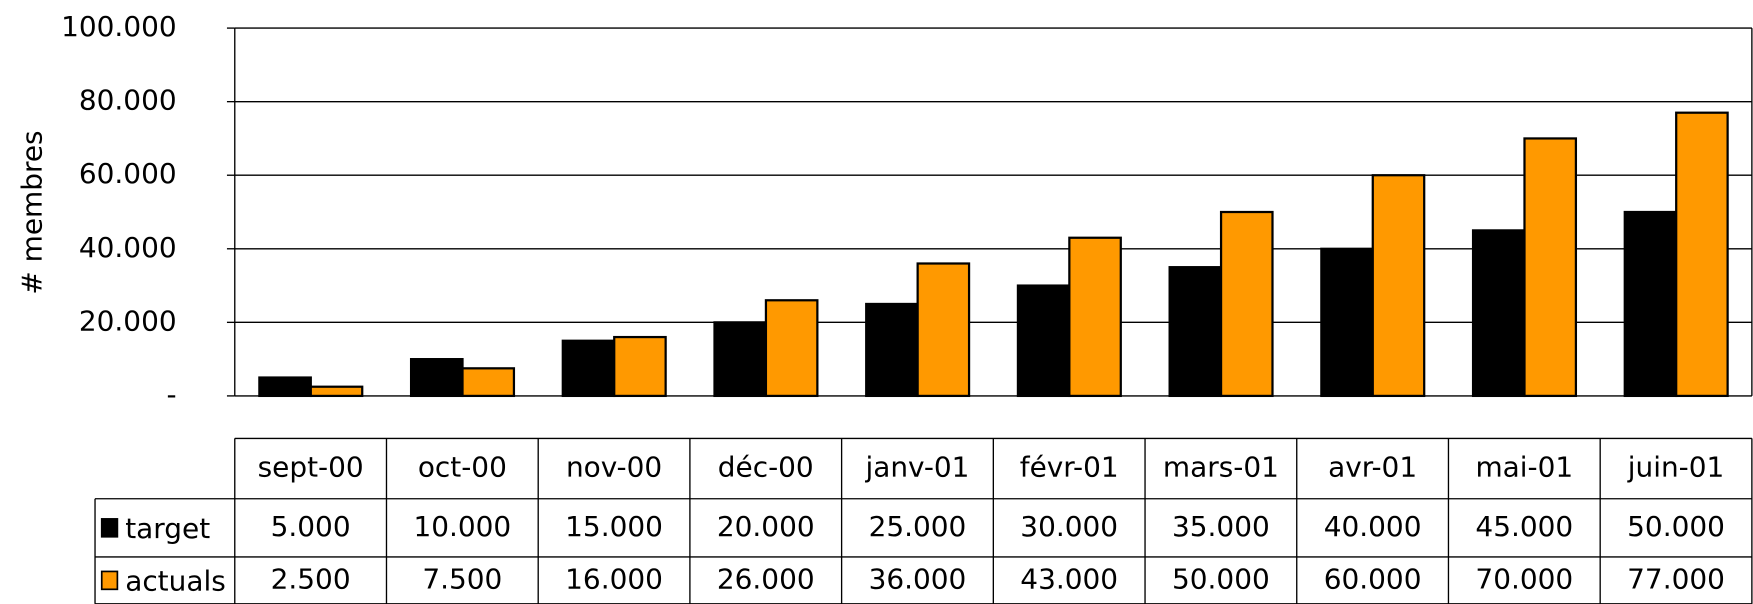 This screenshot has height=604, width=1753. What do you see at coordinates (462, 526) in the screenshot?
I see `data-label: 10.000` at bounding box center [462, 526].